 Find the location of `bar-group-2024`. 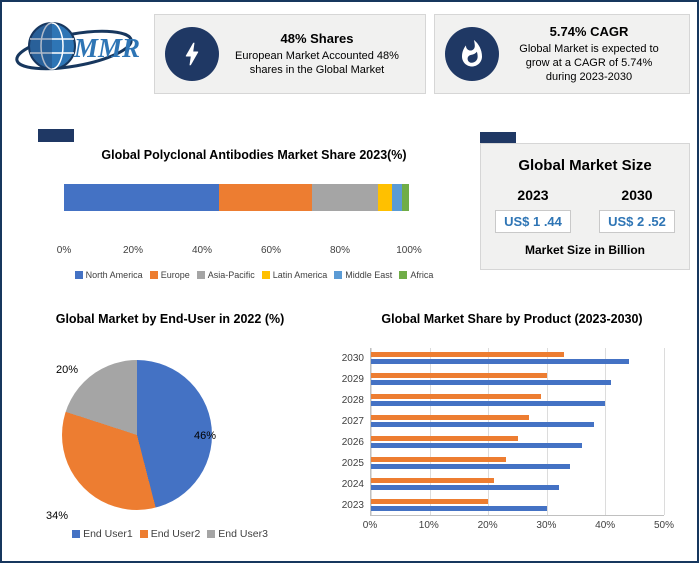

bar-group-2024 is located at coordinates (517, 483).